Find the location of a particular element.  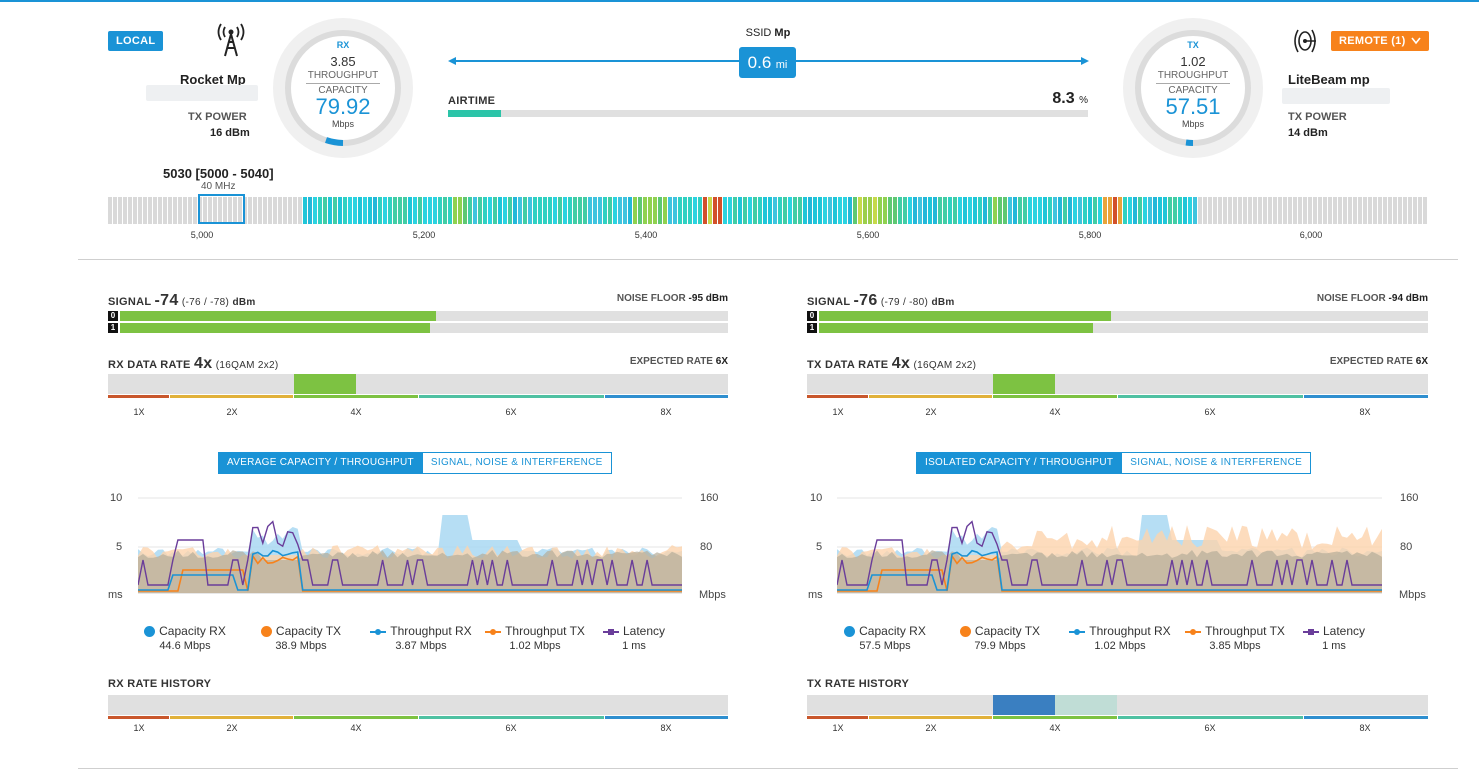

left-rate-current is located at coordinates (325, 384).